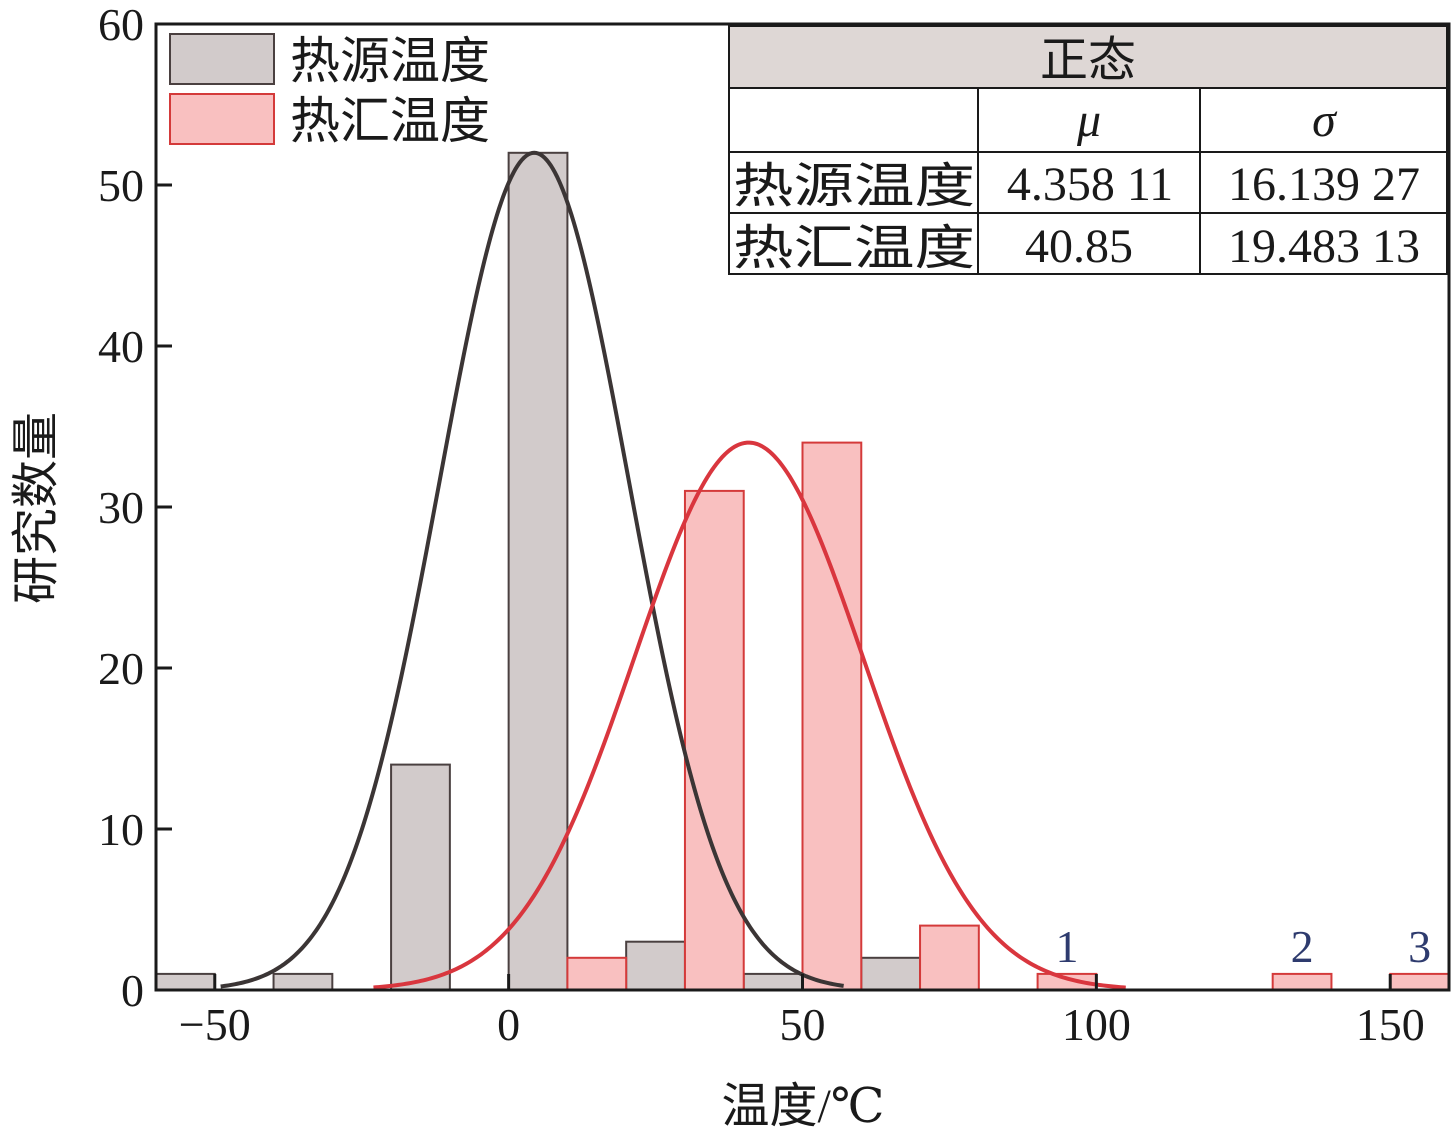 The height and width of the screenshot is (1134, 1454). What do you see at coordinates (390, 121) in the screenshot?
I see `legend-label-heat-sink: 热汇温度` at bounding box center [390, 121].